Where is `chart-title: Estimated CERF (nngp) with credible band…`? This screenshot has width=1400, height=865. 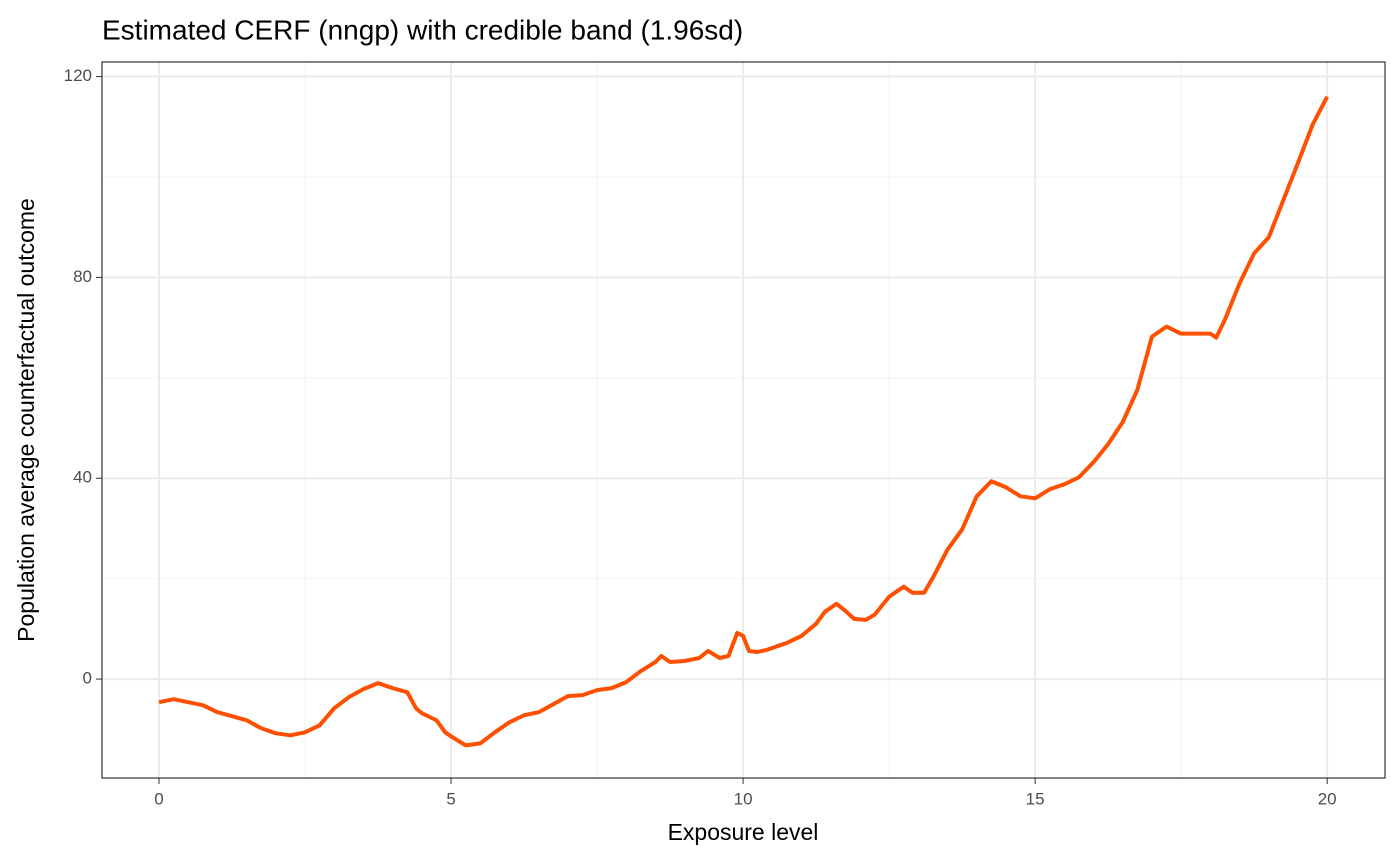 chart-title: Estimated CERF (nngp) with credible band… is located at coordinates (422, 29).